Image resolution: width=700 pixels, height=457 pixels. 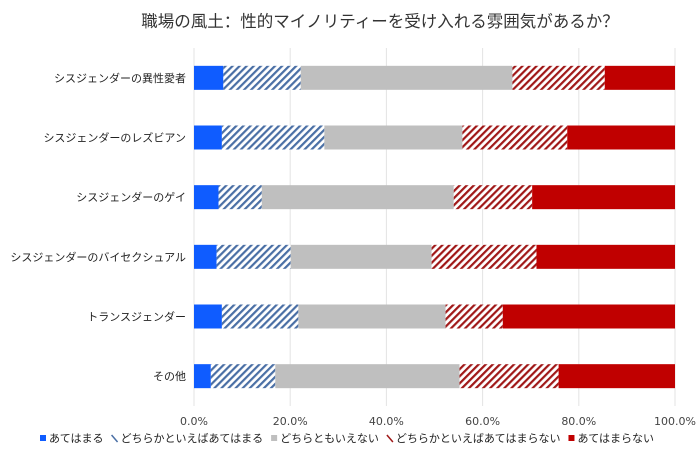 What do you see at coordinates (478, 438) in the screenshot?
I see `legend-label: どちらかといえばあてはまらない` at bounding box center [478, 438].